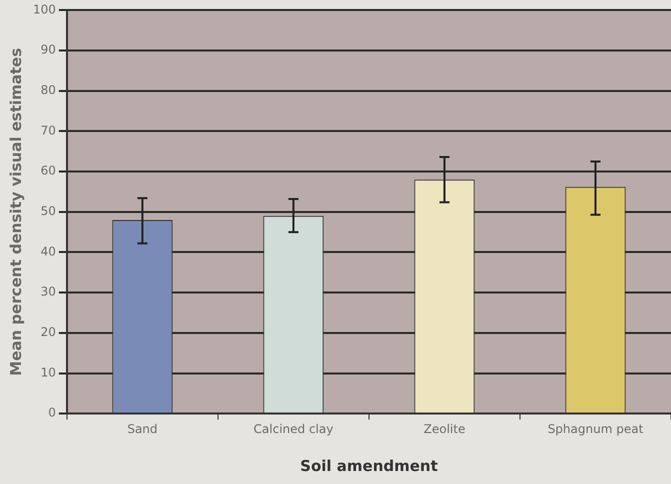  I want to click on x-tick-label: Sphagnum peat, so click(596, 429).